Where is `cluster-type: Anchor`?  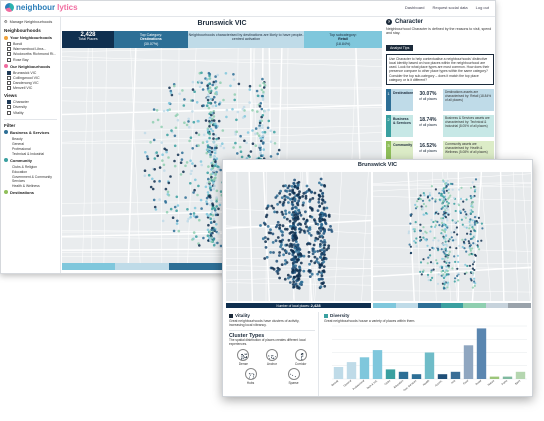 cluster-type: Anchor is located at coordinates (272, 357).